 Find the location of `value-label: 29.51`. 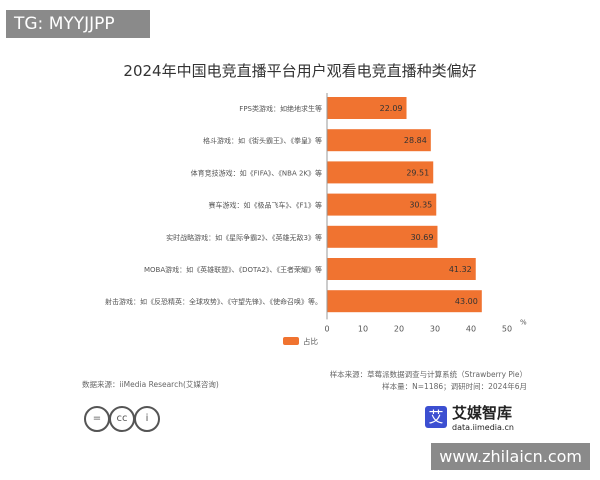

value-label: 29.51 is located at coordinates (417, 172).